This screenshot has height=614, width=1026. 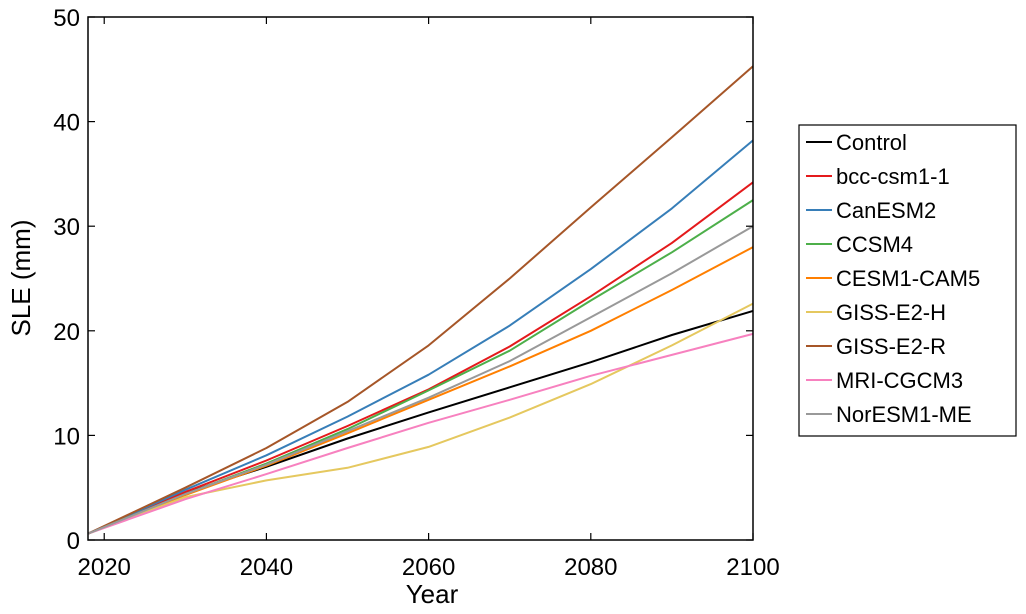 What do you see at coordinates (104, 567) in the screenshot?
I see `x-tick-label: 2020` at bounding box center [104, 567].